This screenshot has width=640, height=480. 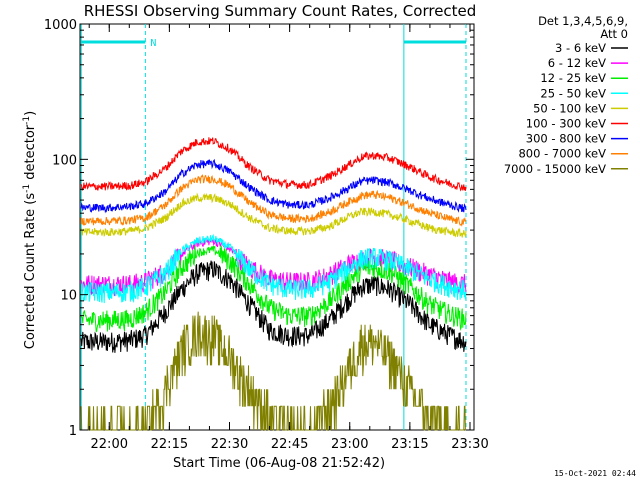 I want to click on x-tick-label: 22:30, so click(x=229, y=444).